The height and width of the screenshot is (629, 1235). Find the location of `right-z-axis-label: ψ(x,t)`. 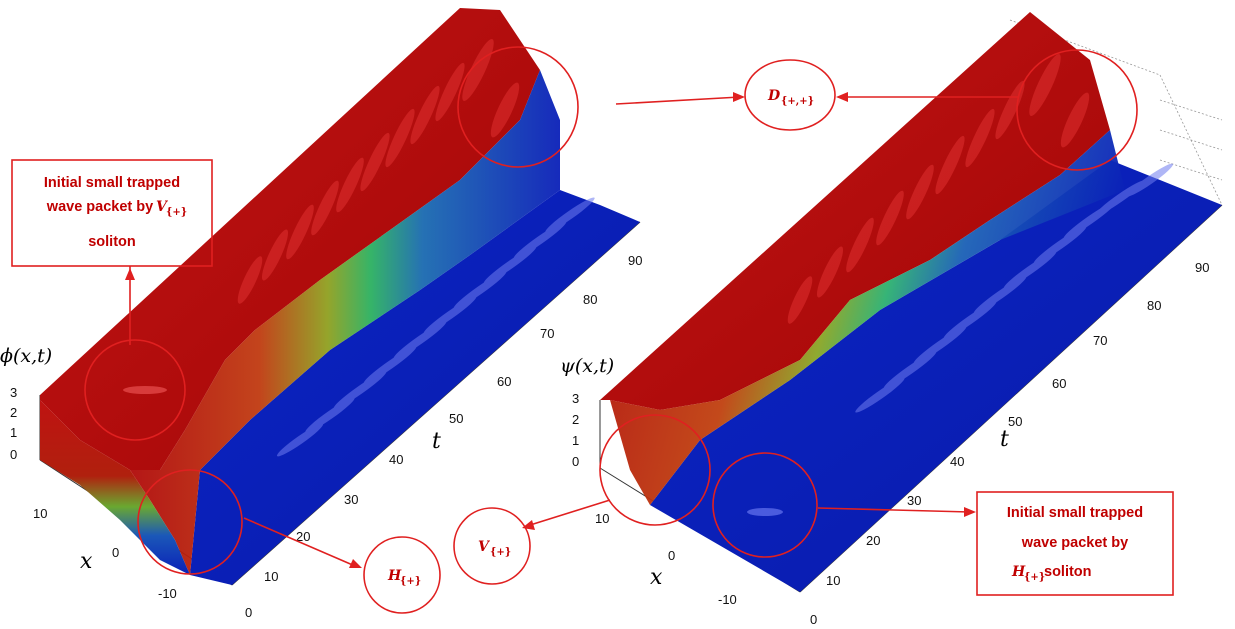

right-z-axis-label: ψ(x,t) is located at coordinates (587, 366).